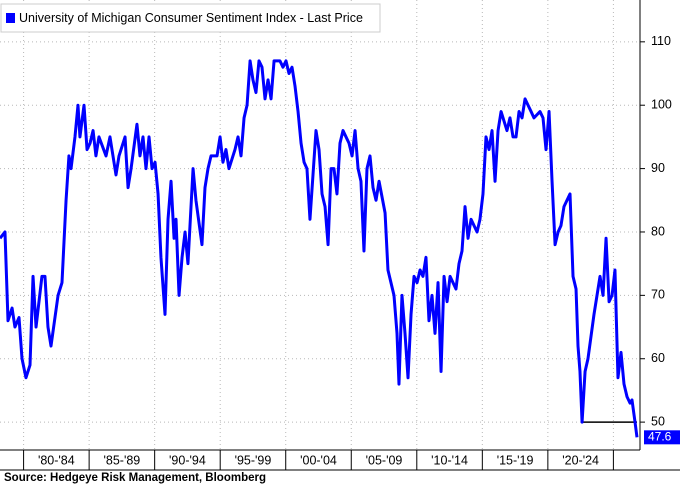 This screenshot has height=486, width=680. What do you see at coordinates (658, 231) in the screenshot?
I see `y-tick-label: 80` at bounding box center [658, 231].